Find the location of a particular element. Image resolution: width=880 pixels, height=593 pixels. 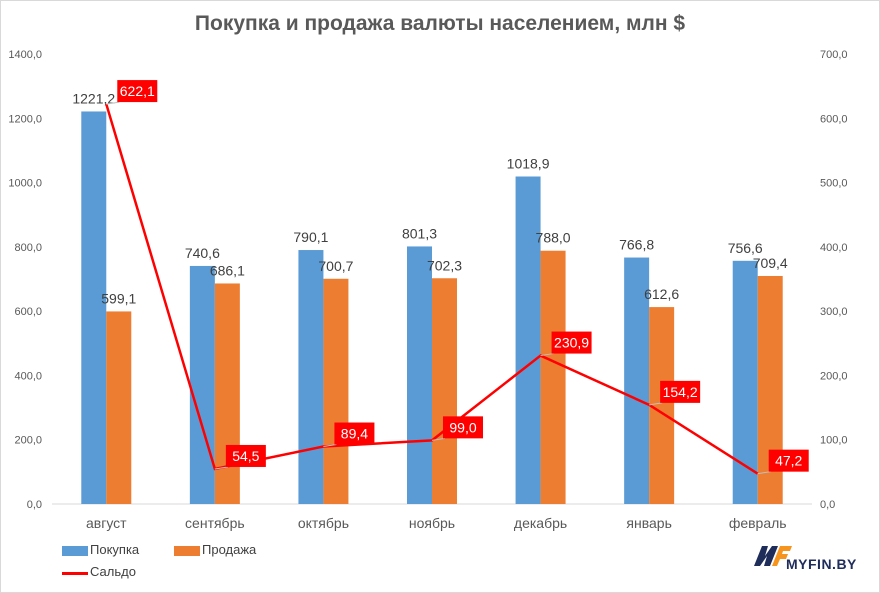

right-axis-tick: 200,0 is located at coordinates (834, 376).